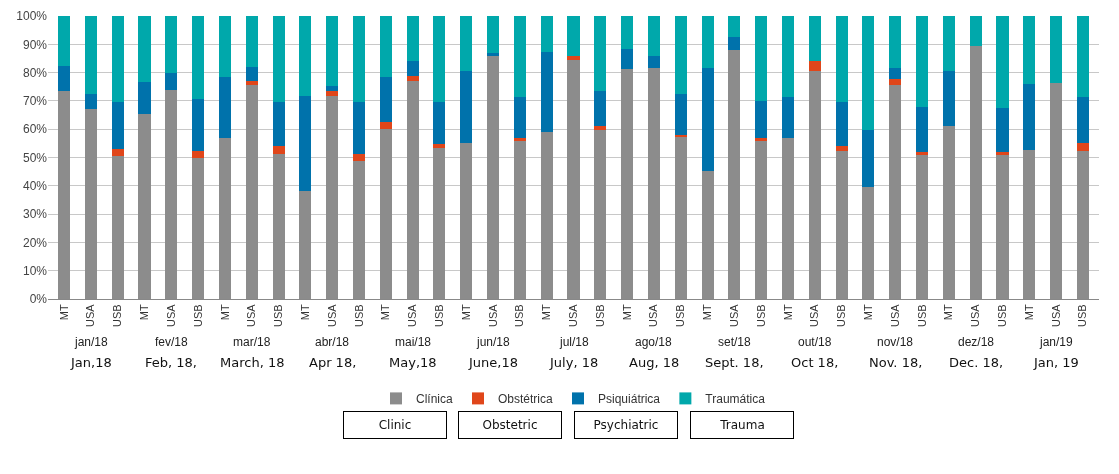 This screenshot has height=474, width=1119. Describe the element at coordinates (976, 362) in the screenshot. I see `text: Dec. 18,` at that location.